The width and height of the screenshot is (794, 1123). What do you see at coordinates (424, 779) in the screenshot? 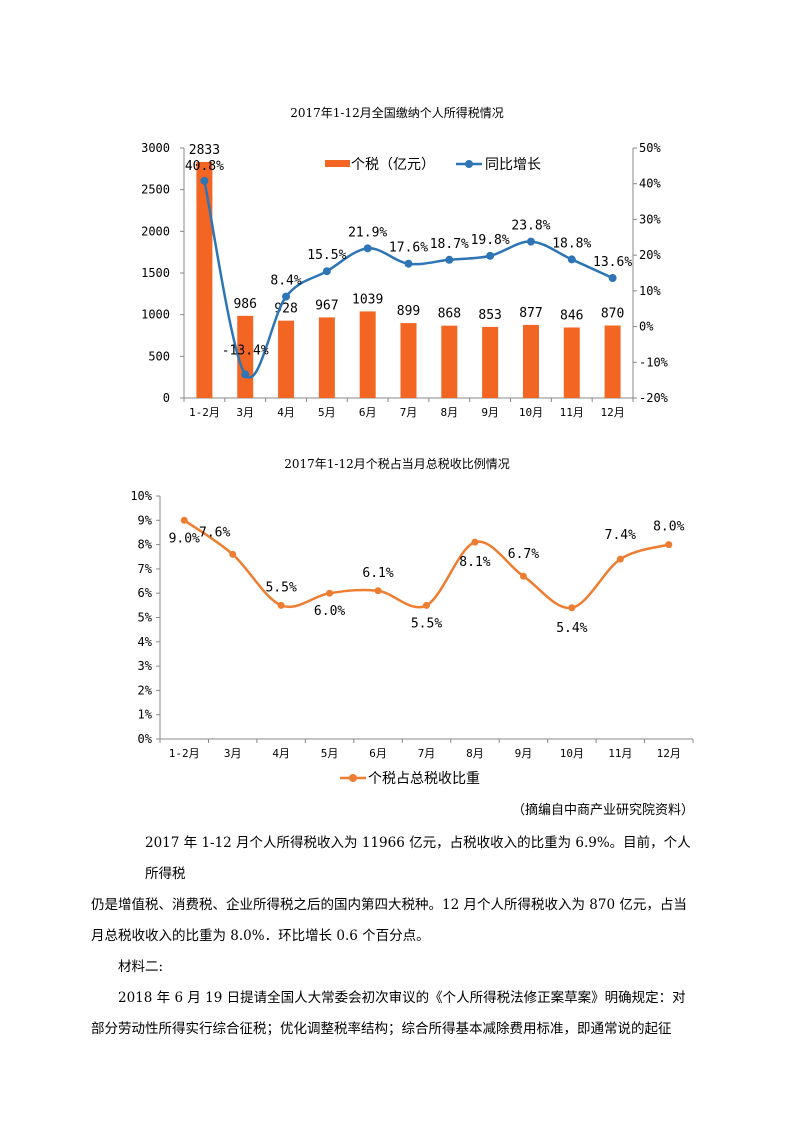
I see `legend-label: 个税占总税收比重` at bounding box center [424, 779].